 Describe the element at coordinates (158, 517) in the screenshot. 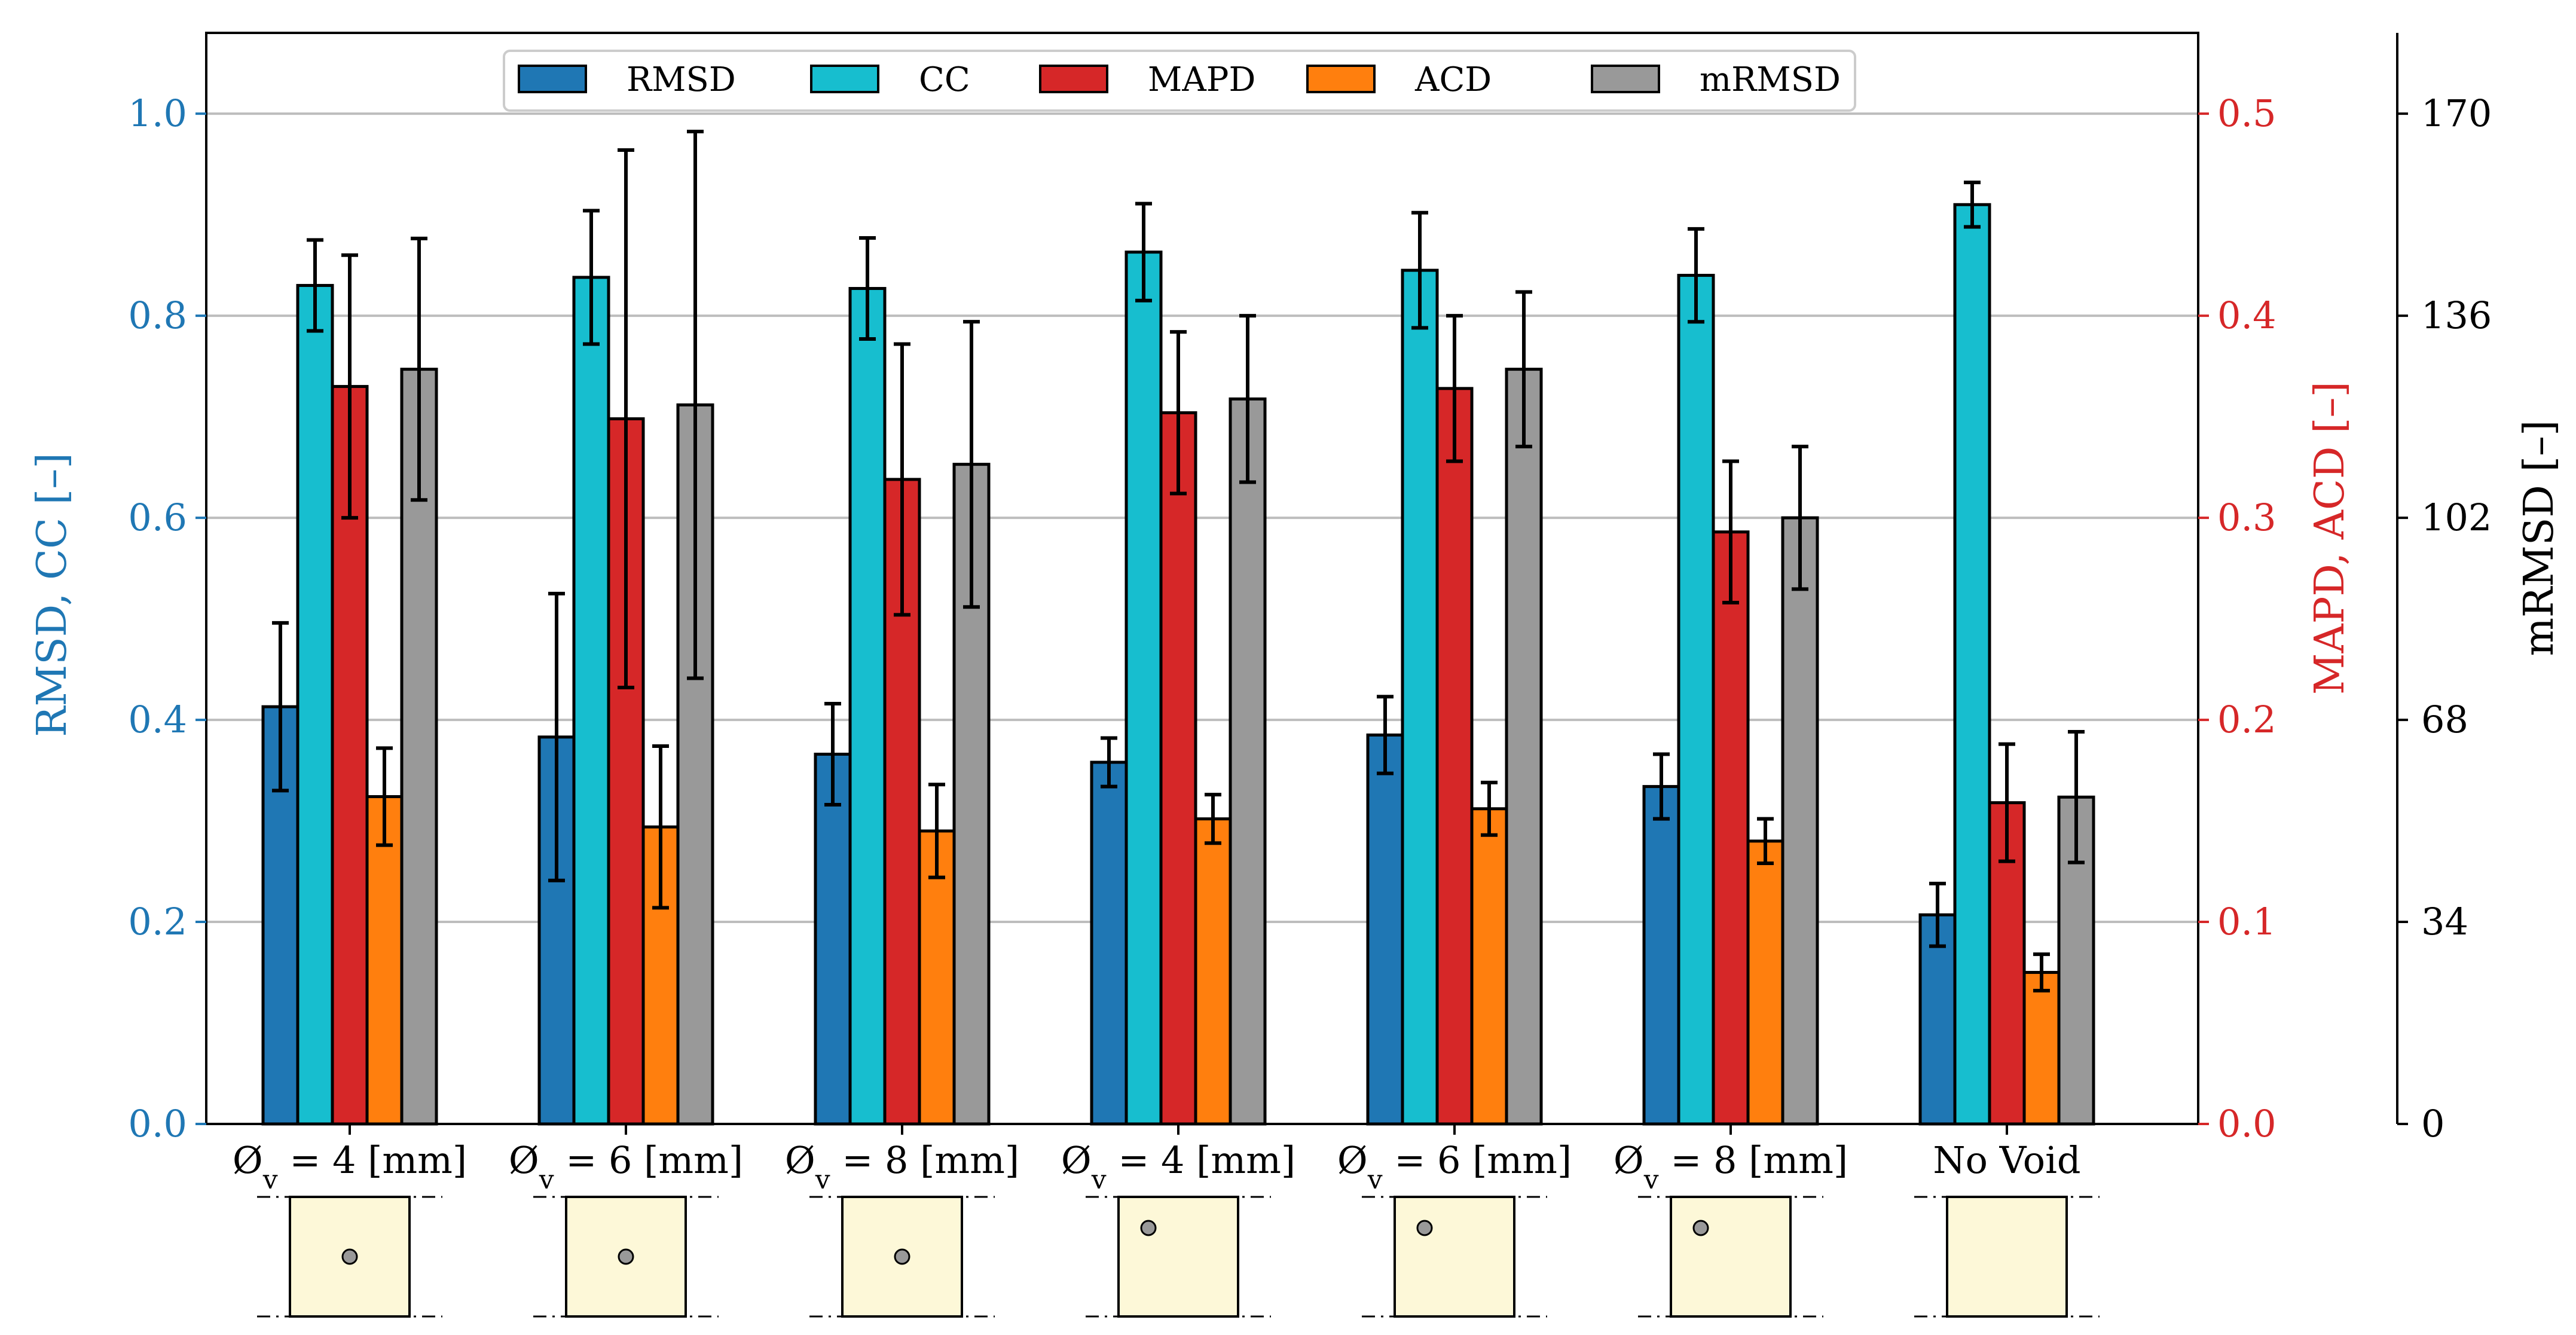

I see `left-axis-tick-label: 0.6` at that location.